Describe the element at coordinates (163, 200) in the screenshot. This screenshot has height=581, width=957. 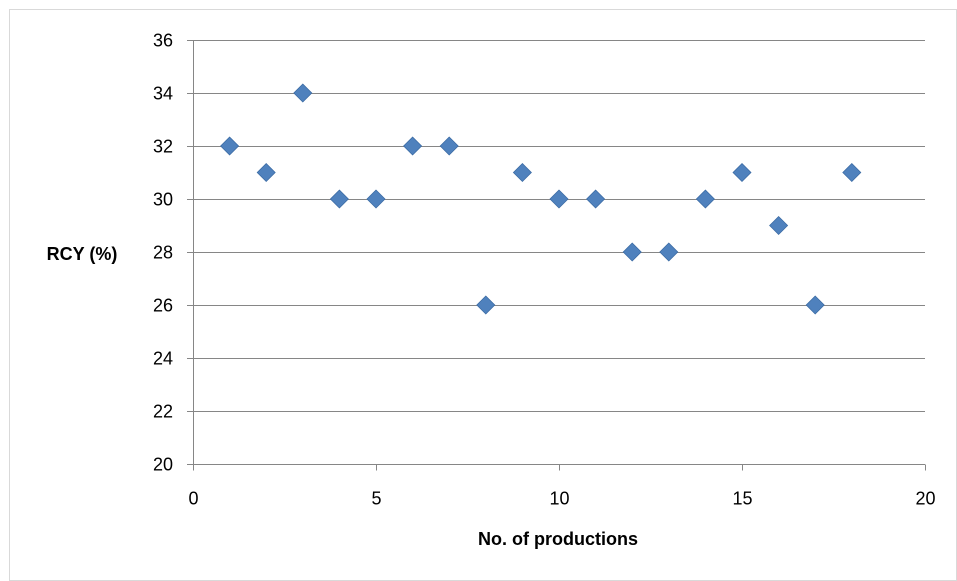
I see `y-tick-label: 30` at that location.